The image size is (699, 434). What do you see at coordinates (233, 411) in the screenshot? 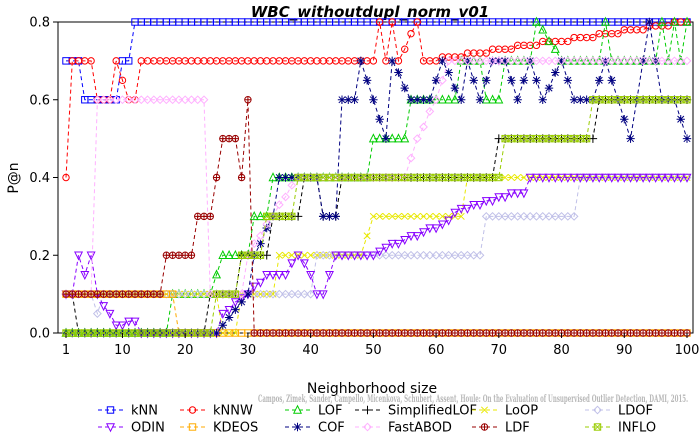
I see `legend-label-knnw: kNNW` at bounding box center [233, 411].